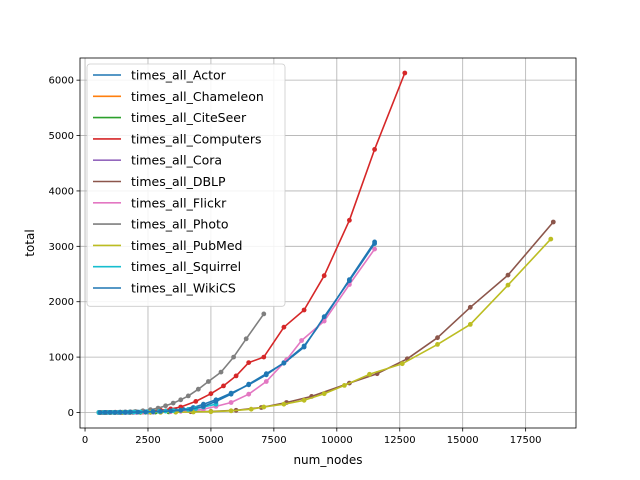  Describe the element at coordinates (61, 191) in the screenshot. I see `y-tick-label: 4000` at that location.